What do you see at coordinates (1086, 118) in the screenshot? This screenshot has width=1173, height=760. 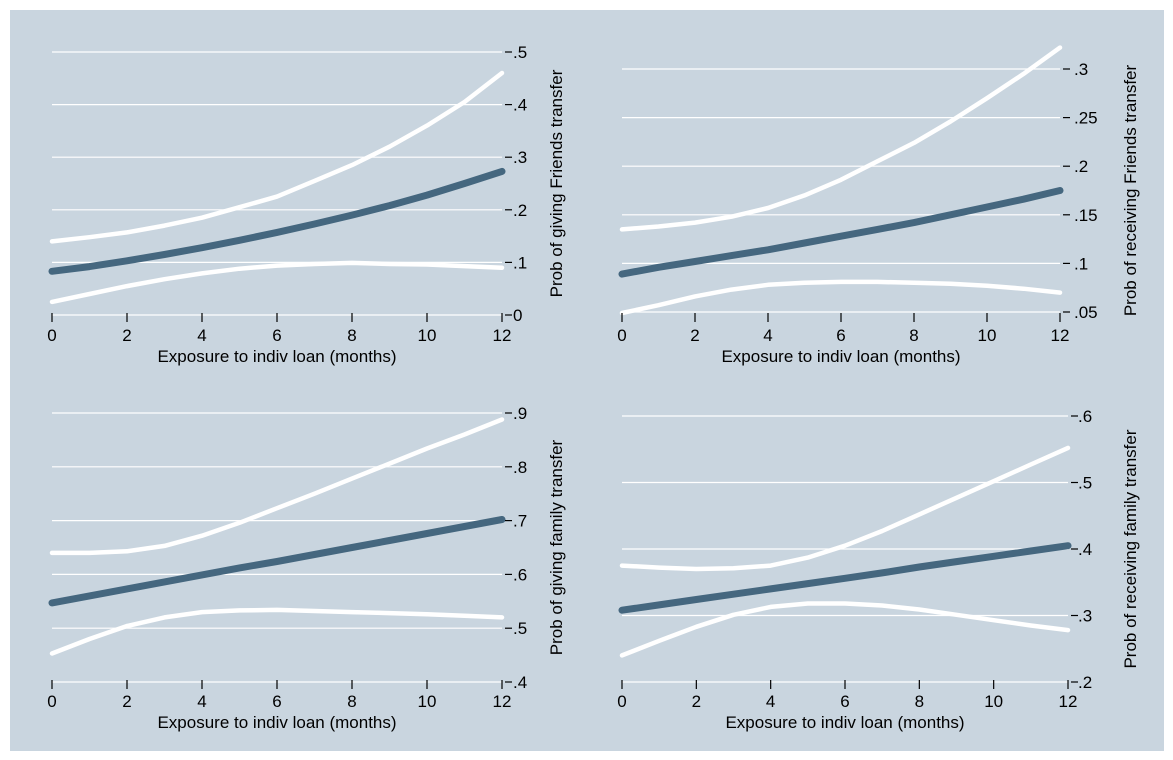 I see `y-tick-label: .25` at bounding box center [1086, 118].